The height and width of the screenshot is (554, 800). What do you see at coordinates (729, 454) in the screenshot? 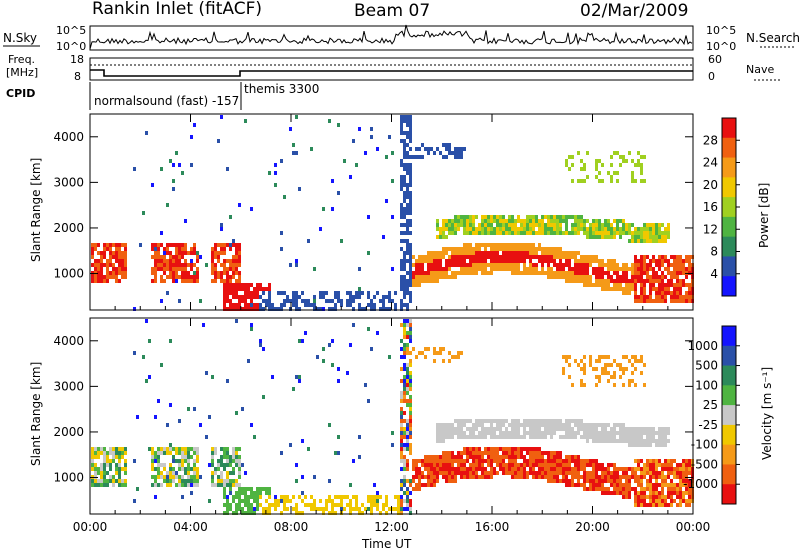
I see `colorbar-swatch` at bounding box center [729, 454].